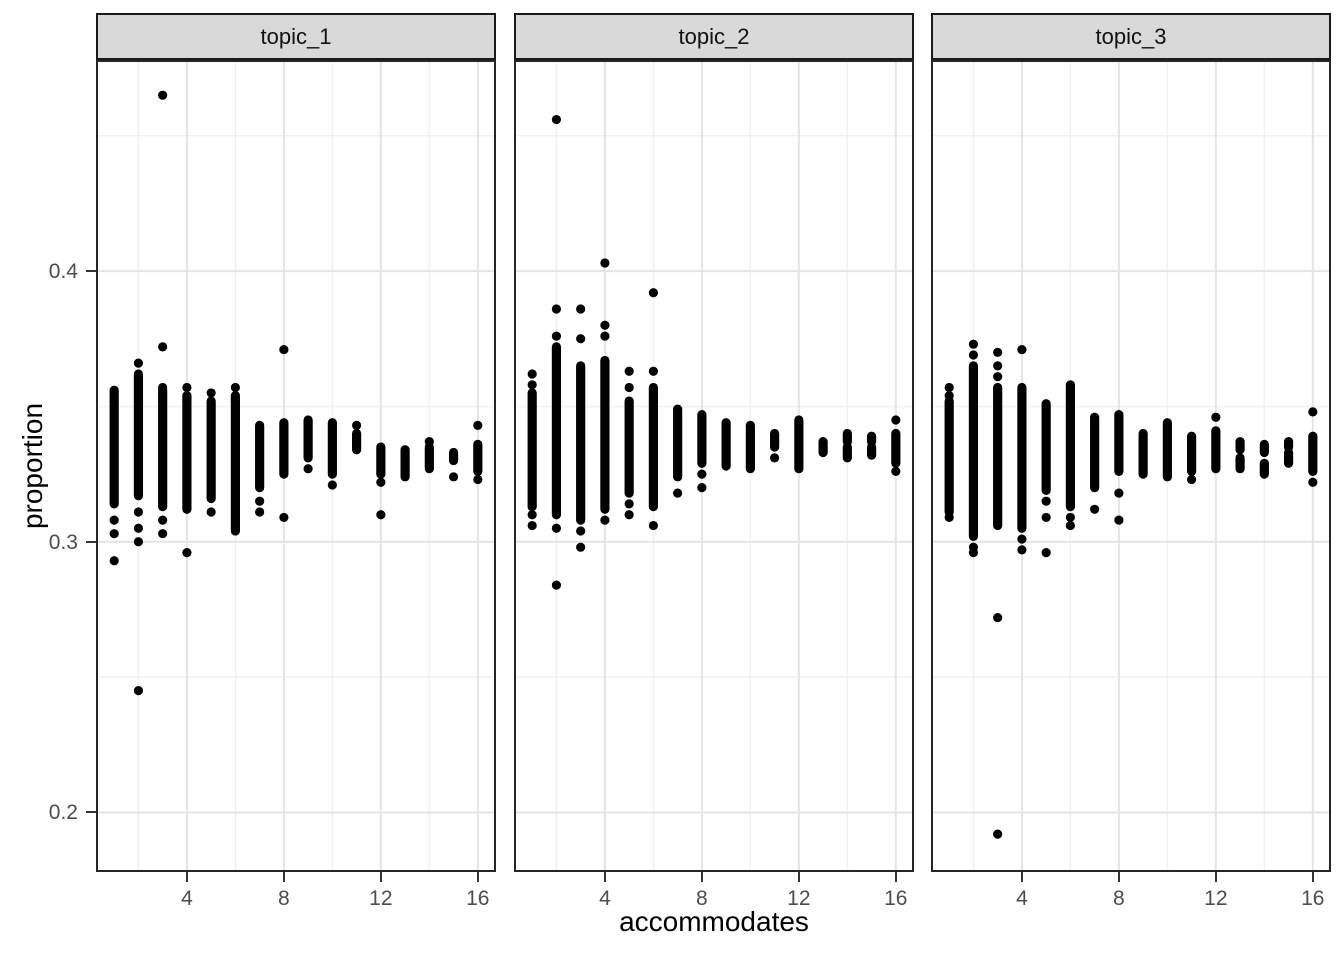 This screenshot has height=960, width=1344. I want to click on y-tick-label: 0.2, so click(63, 813).